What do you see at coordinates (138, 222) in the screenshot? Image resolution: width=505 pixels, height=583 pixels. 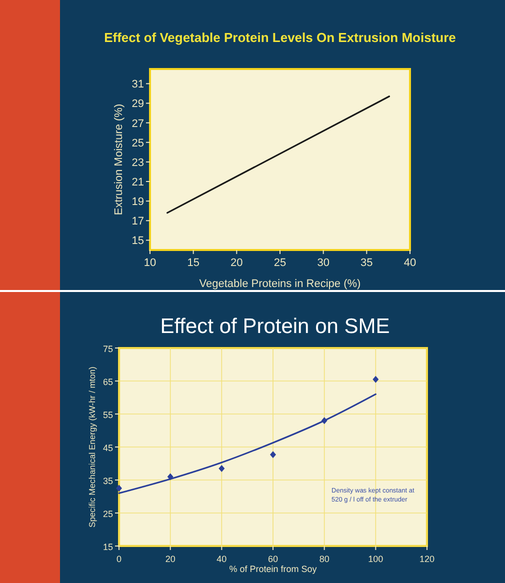 I see `y-tick-label: 17` at bounding box center [138, 222].